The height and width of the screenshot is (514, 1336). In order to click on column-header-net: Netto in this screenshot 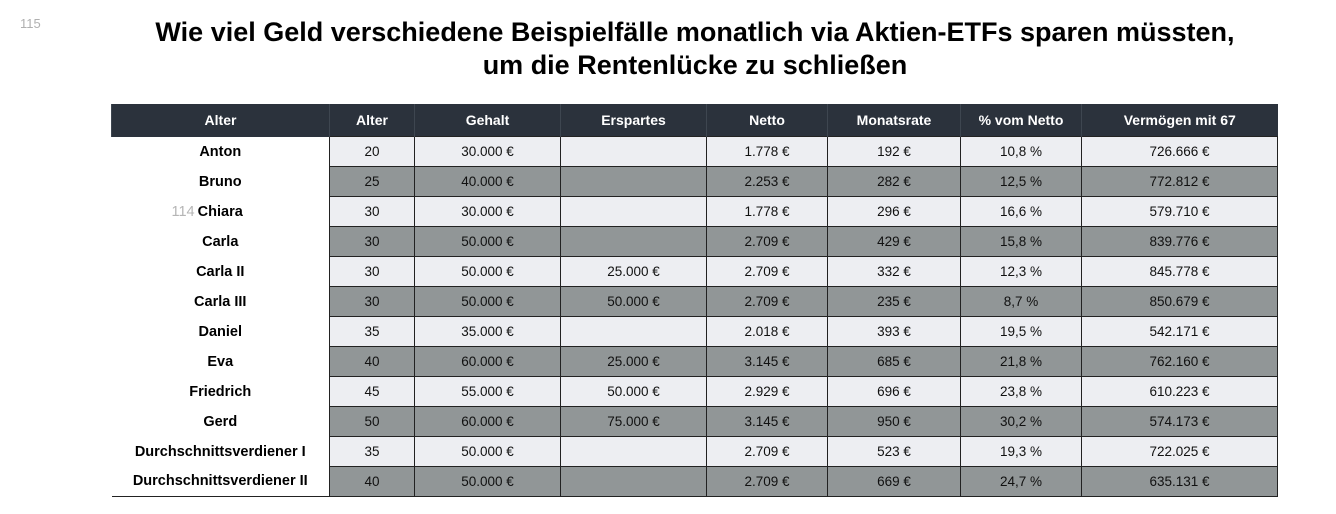, I will do `click(767, 120)`.